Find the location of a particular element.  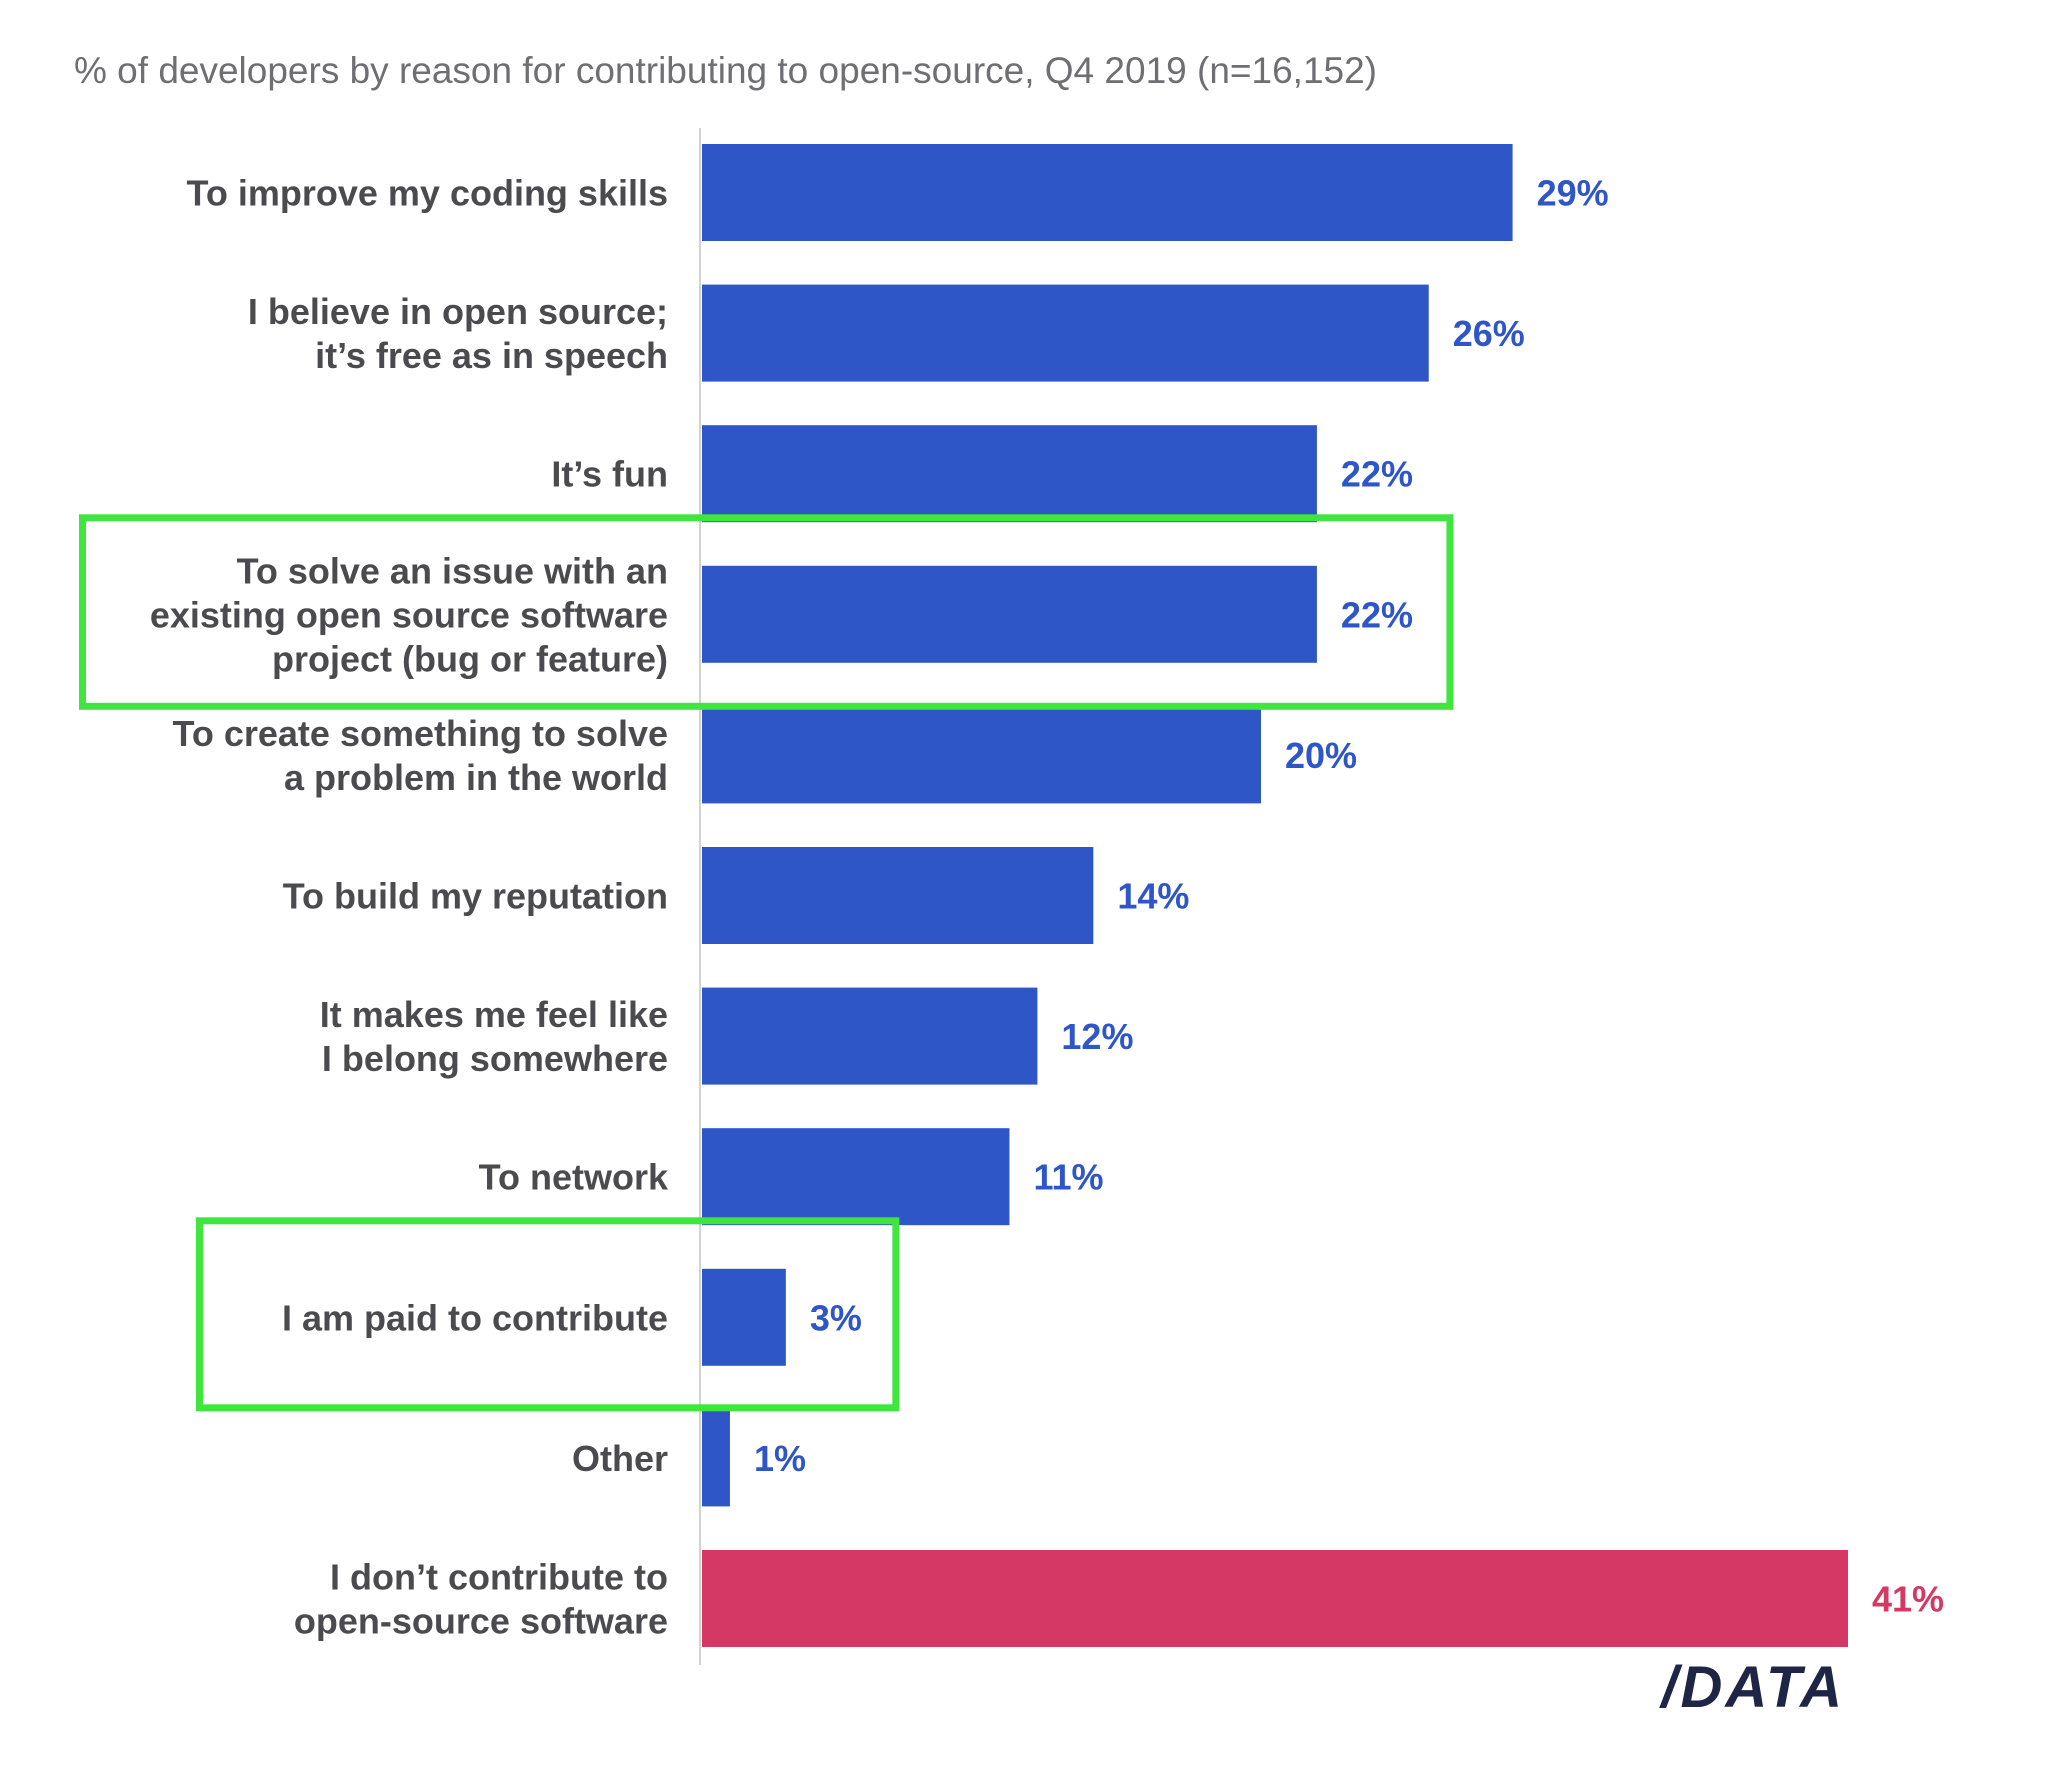

category-label-line: To build my reputation is located at coordinates (475, 896).